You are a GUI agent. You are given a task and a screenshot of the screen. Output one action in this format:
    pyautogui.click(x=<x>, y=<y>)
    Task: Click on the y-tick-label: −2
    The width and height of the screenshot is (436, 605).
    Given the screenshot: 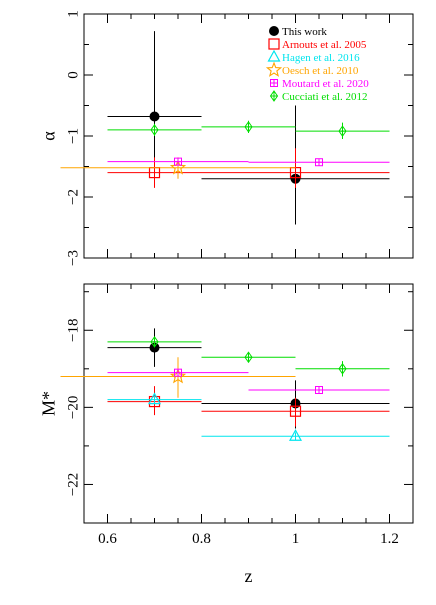 What is the action you would take?
    pyautogui.click(x=73, y=197)
    